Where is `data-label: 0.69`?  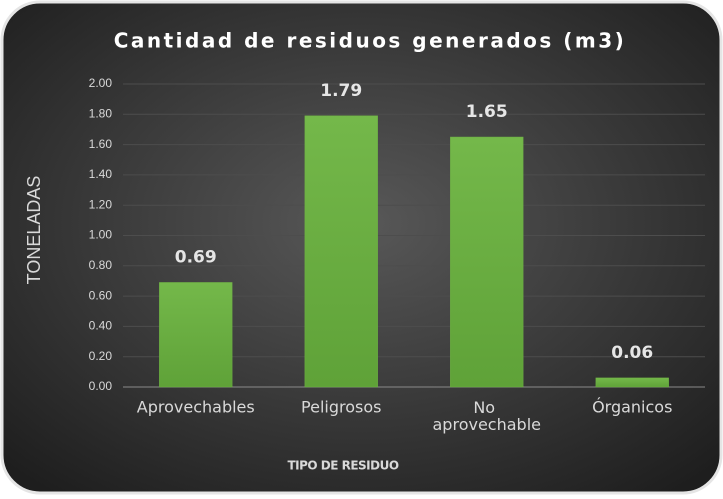 data-label: 0.69 is located at coordinates (196, 257).